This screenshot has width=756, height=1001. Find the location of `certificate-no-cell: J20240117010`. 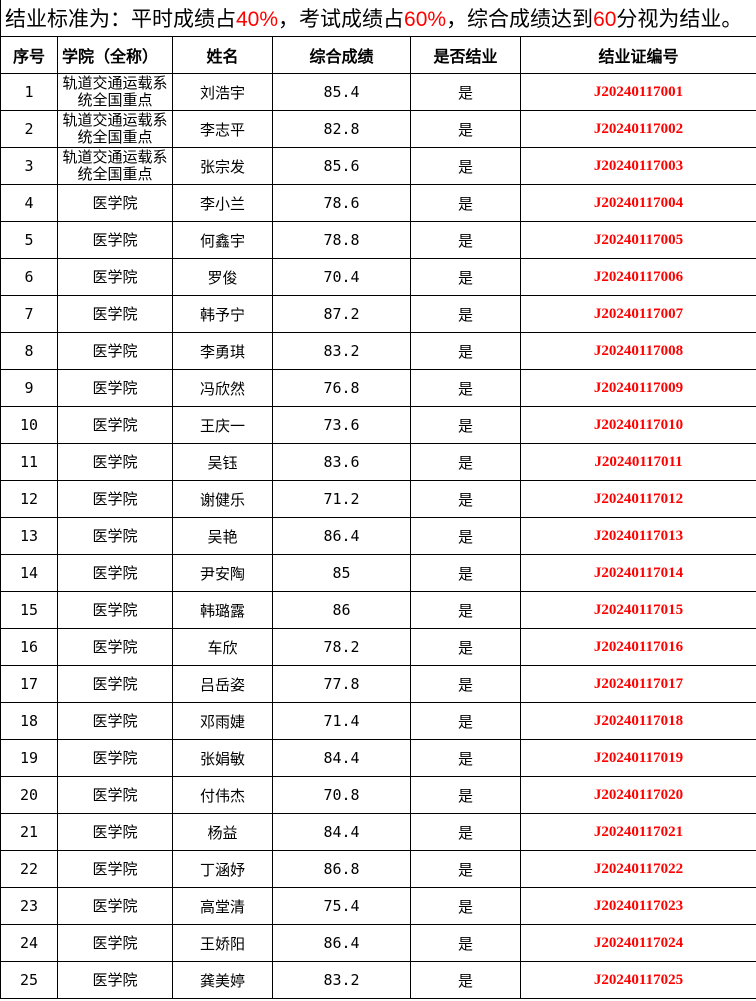

certificate-no-cell: J20240117010 is located at coordinates (637, 425).